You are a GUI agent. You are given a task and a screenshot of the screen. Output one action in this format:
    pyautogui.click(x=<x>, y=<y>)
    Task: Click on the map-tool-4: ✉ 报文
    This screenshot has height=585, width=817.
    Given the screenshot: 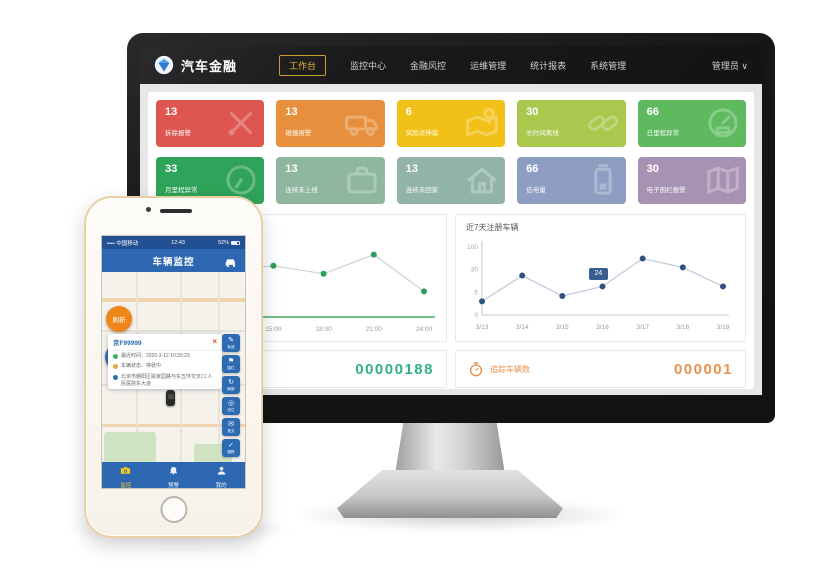 What is the action you would take?
    pyautogui.click(x=231, y=427)
    